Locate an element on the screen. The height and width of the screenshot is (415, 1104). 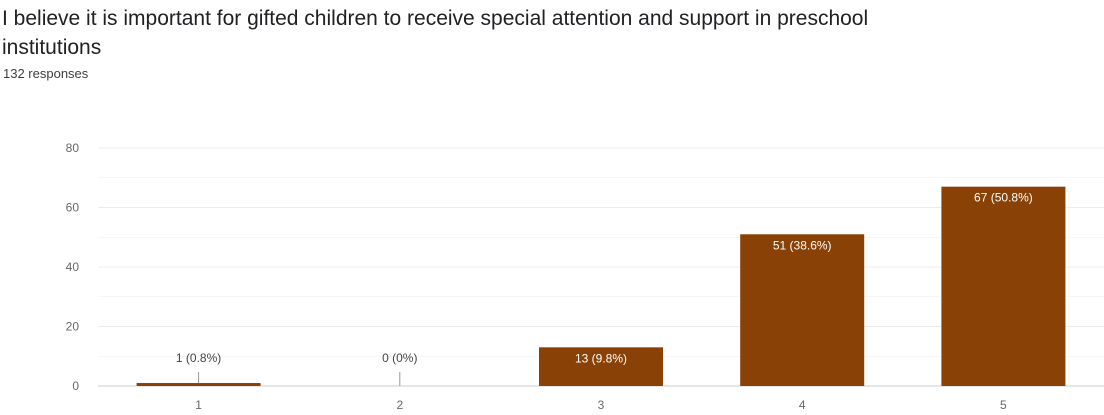
response-count: 132 responses is located at coordinates (46, 73).